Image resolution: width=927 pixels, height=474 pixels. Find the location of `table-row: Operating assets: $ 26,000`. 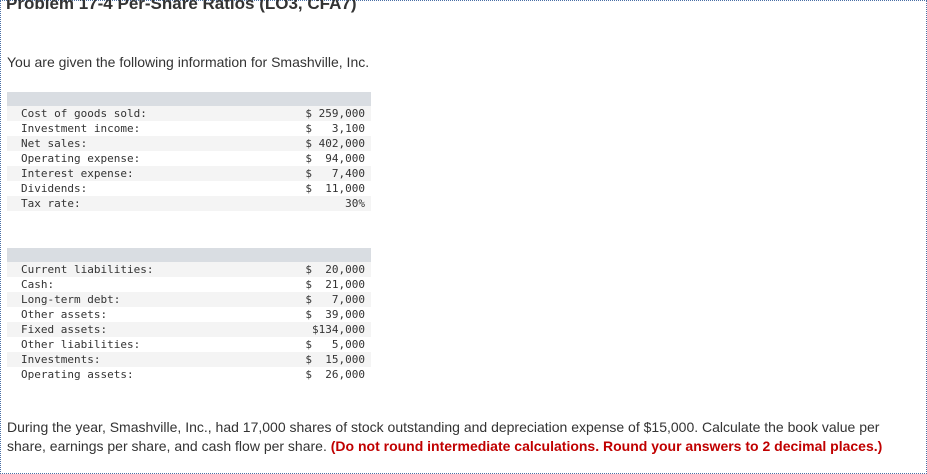

table-row: Operating assets: $ 26,000 is located at coordinates (189, 374).